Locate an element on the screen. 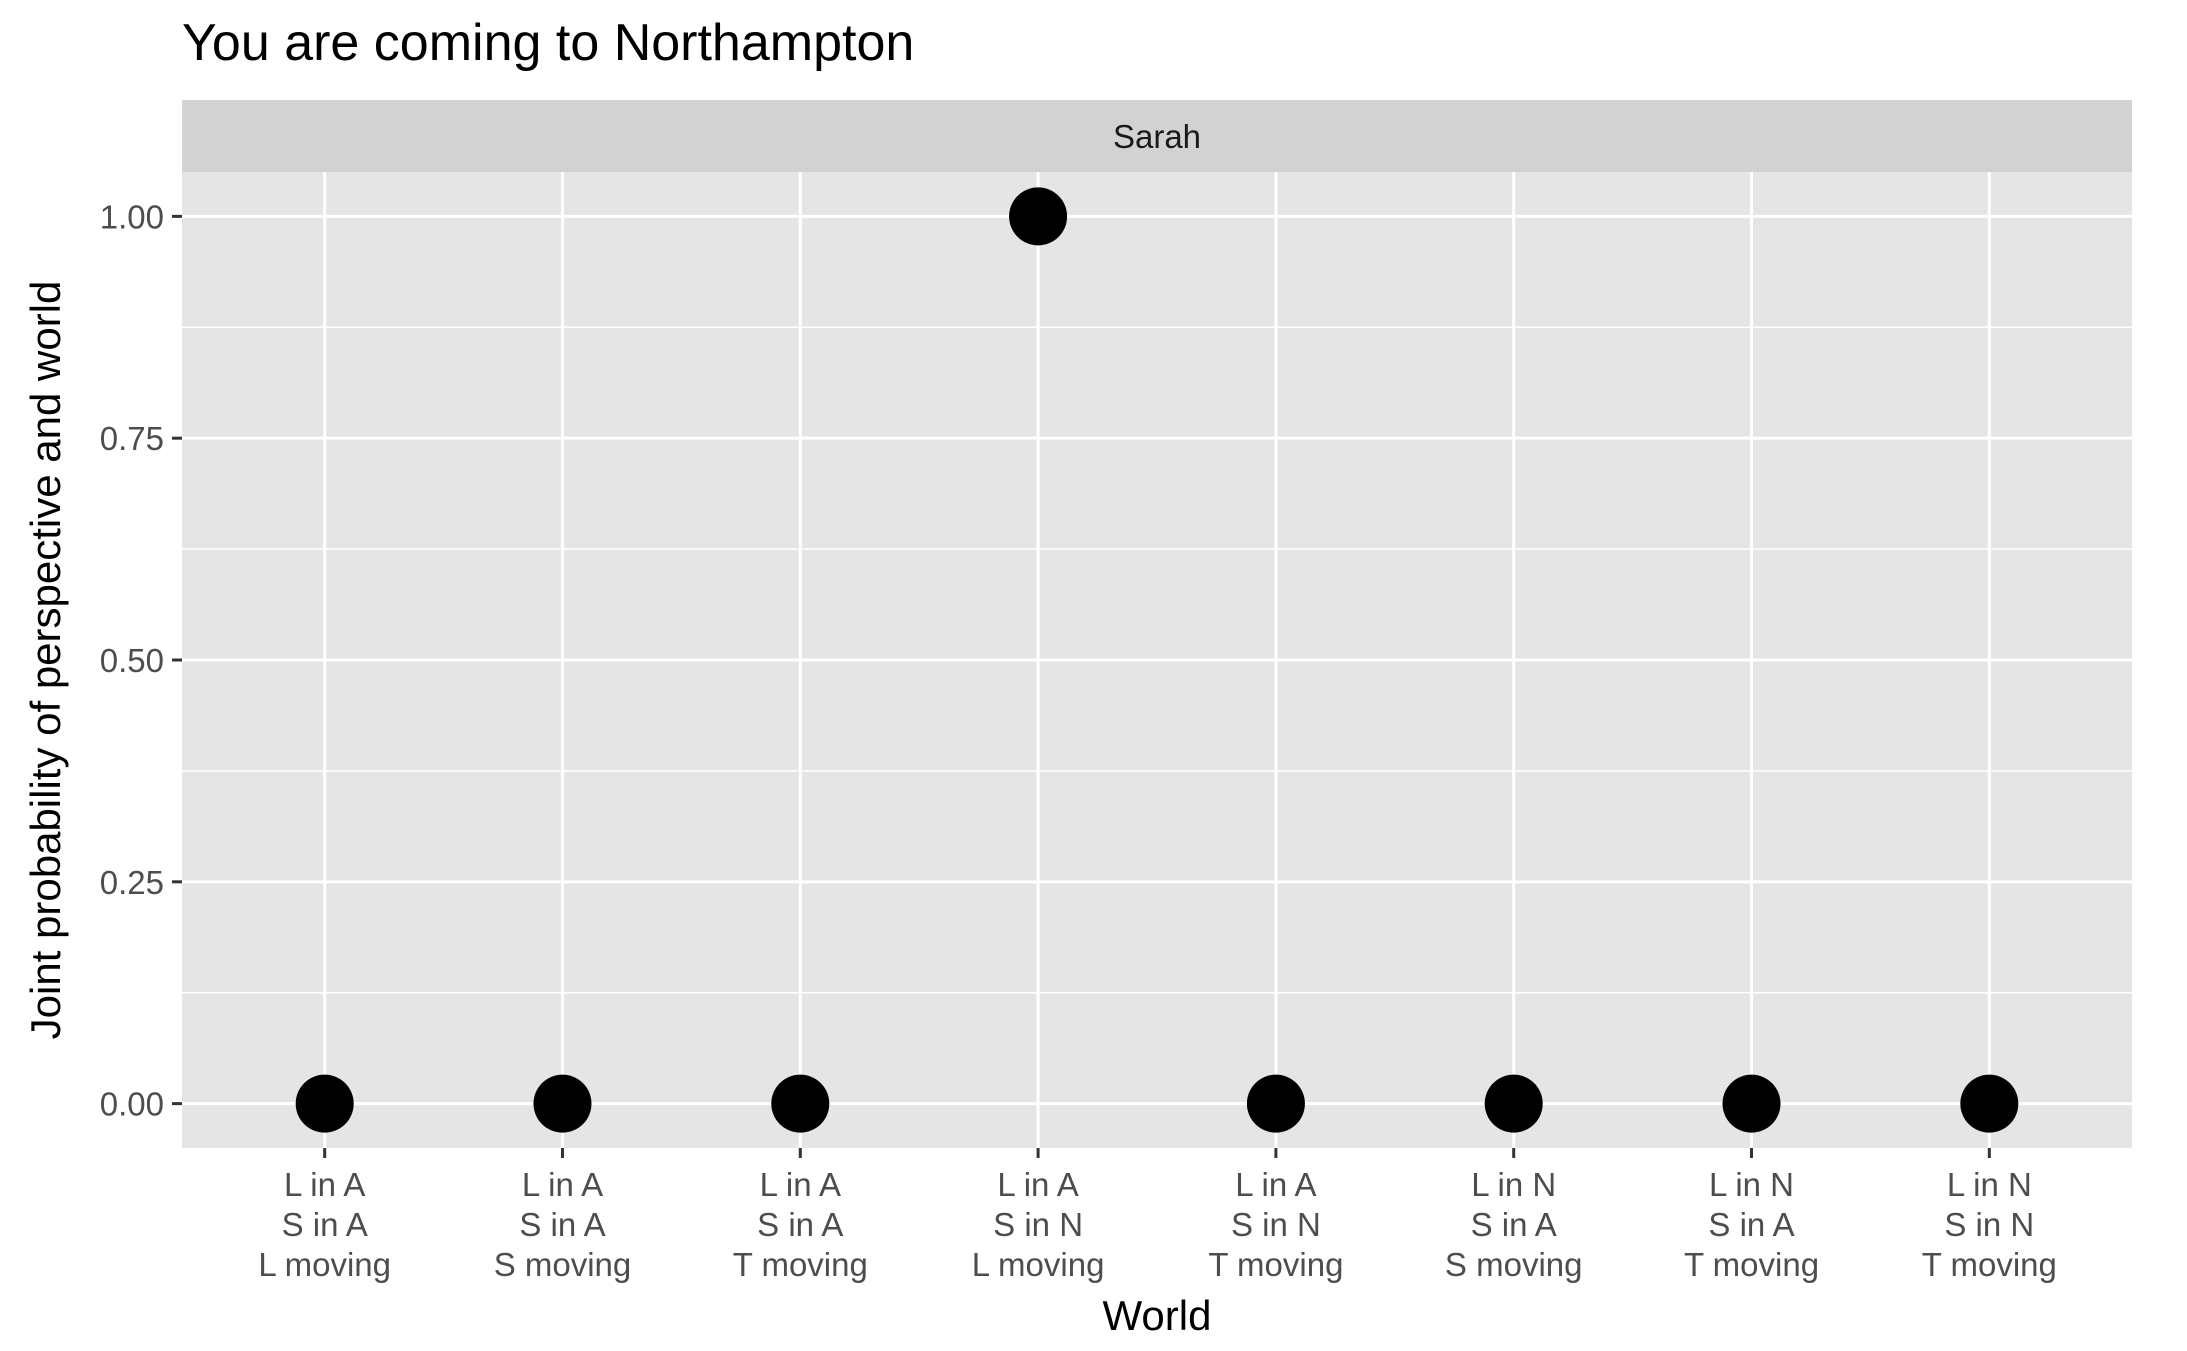 This screenshot has height=1351, width=2187. y-tick-label: 0.75 is located at coordinates (132, 438).